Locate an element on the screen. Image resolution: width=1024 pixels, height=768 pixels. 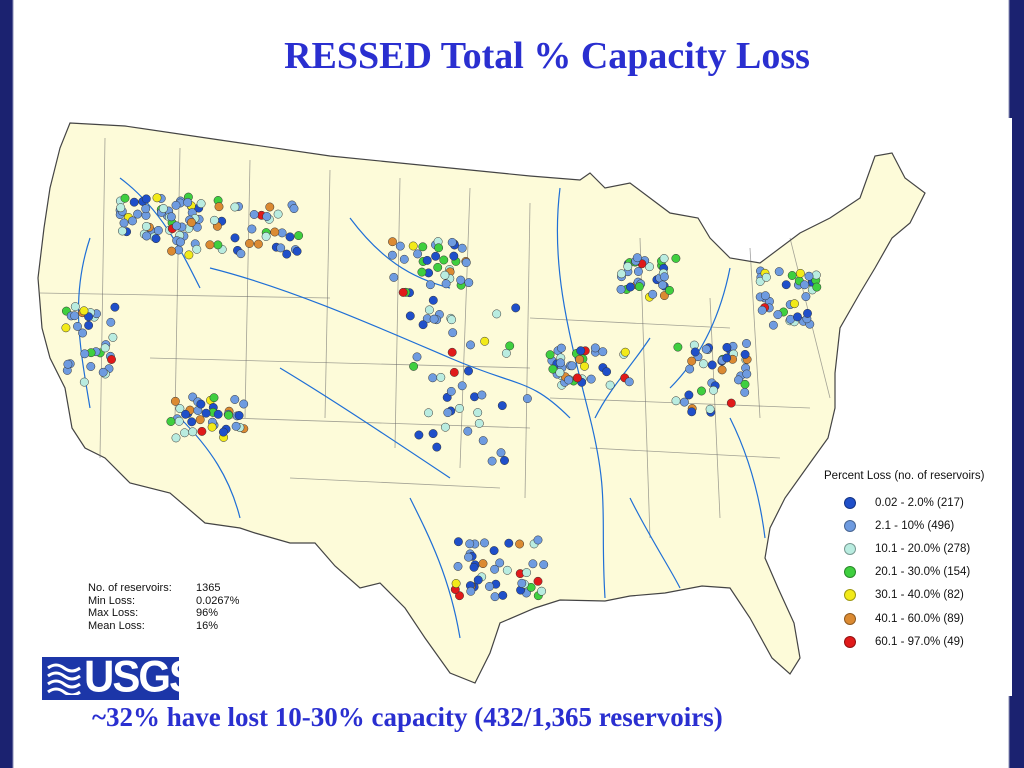
legend-title: Percent Loss (no. of reservoirs) is located at coordinates (904, 476).